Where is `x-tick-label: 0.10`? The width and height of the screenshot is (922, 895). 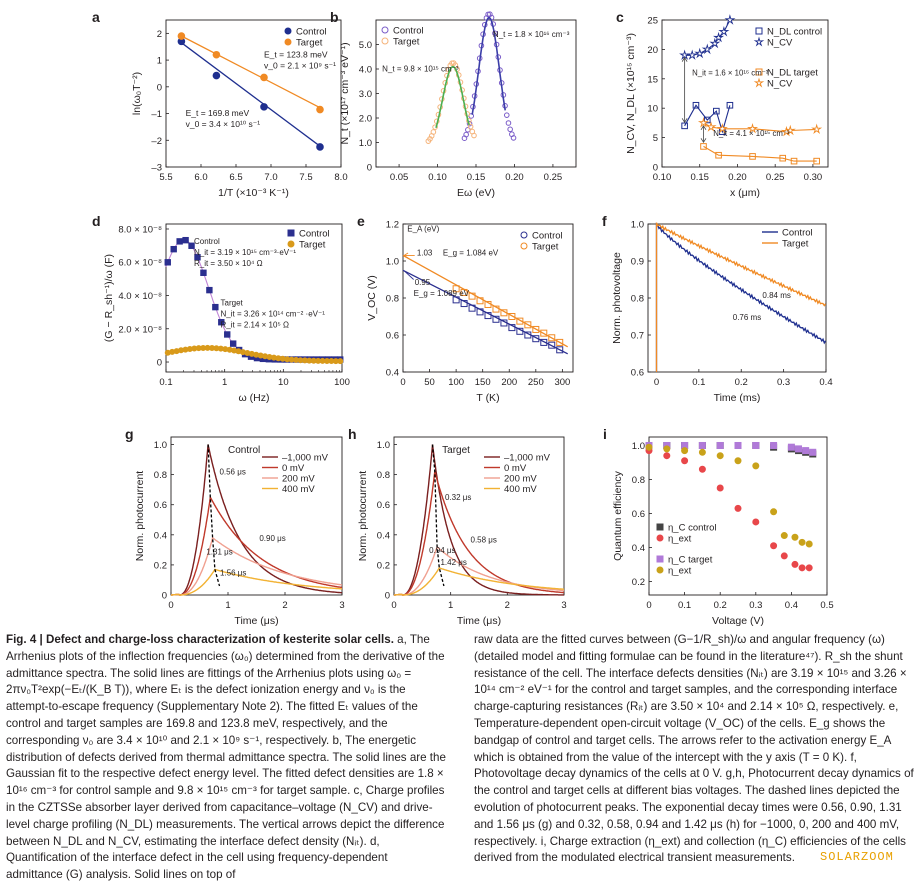
x-tick-label: 0.10 is located at coordinates (437, 177).